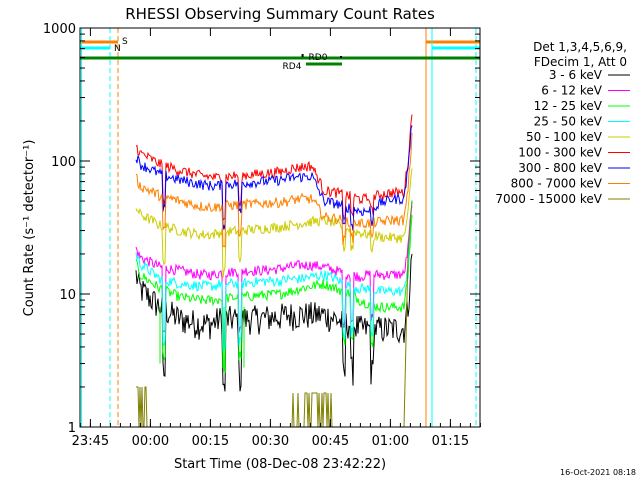 This screenshot has width=640, height=480. What do you see at coordinates (280, 14) in the screenshot?
I see `chart-title: RHESSI Observing Summary Count Rates` at bounding box center [280, 14].